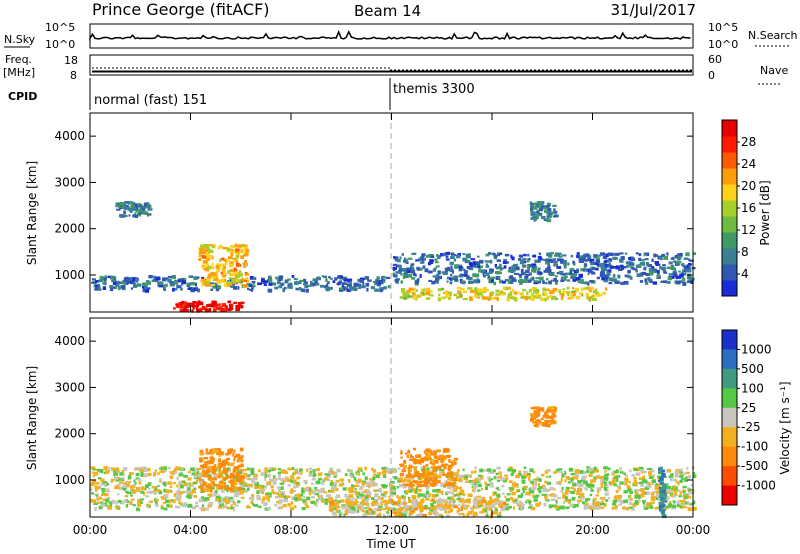 The height and width of the screenshot is (554, 800). I want to click on power-cbar-swatch, so click(729, 144).